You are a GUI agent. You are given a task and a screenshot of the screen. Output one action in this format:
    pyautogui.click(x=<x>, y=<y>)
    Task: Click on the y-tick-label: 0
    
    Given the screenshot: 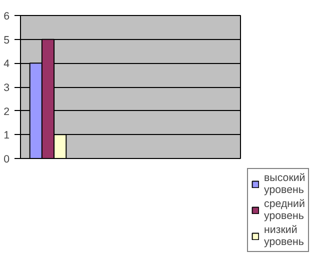 What is the action you would take?
    pyautogui.click(x=7, y=160)
    